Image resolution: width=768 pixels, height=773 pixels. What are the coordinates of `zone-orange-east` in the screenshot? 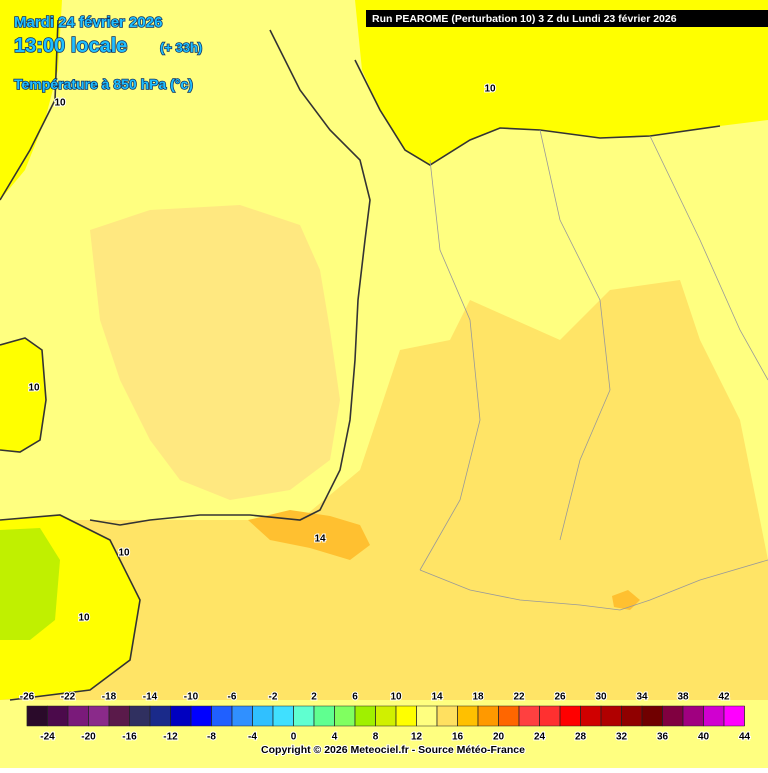 It's located at (626, 600).